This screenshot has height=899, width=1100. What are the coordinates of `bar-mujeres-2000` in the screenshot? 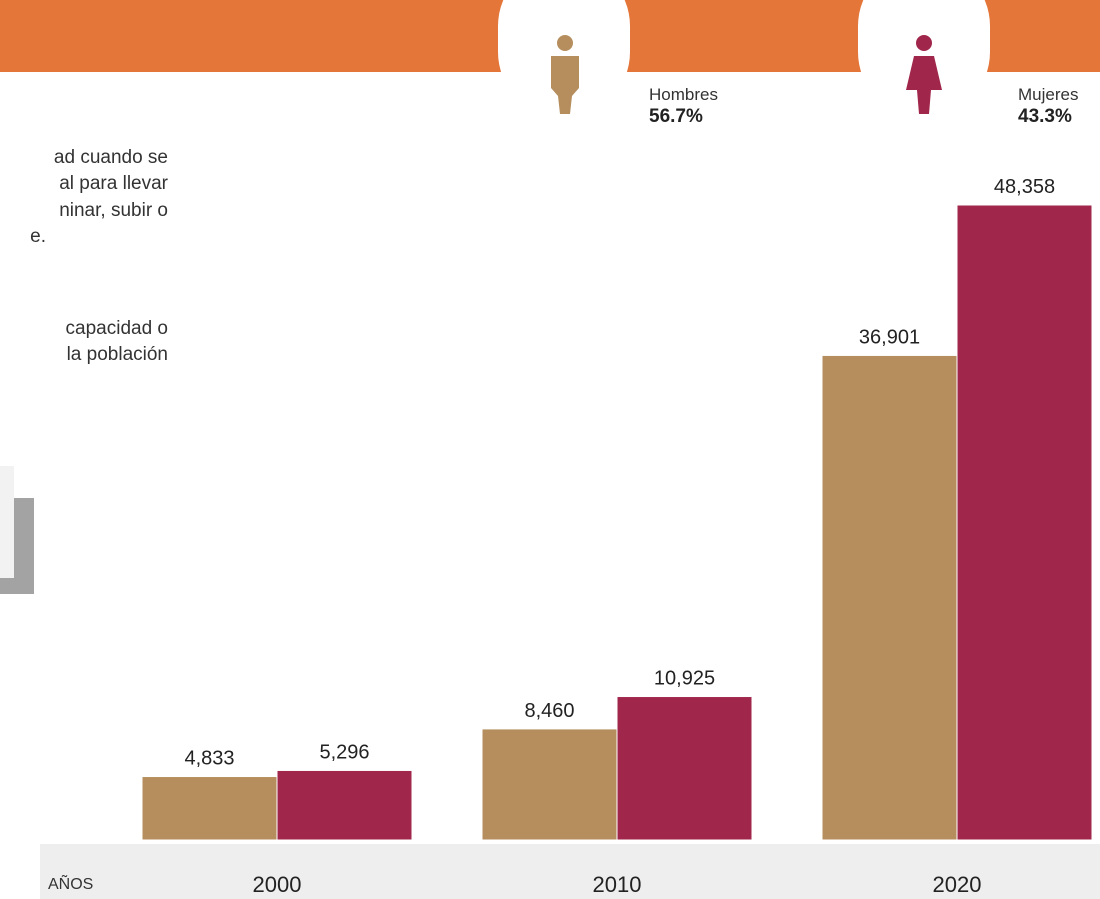 It's located at (344, 805).